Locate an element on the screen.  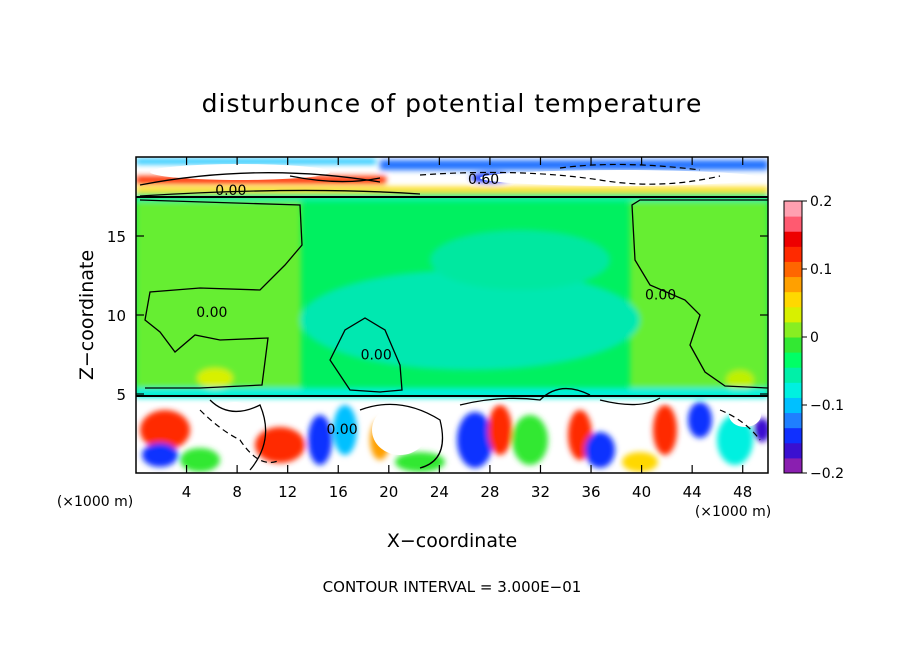
field-top-cyan-band is located at coordinates (256, 161).